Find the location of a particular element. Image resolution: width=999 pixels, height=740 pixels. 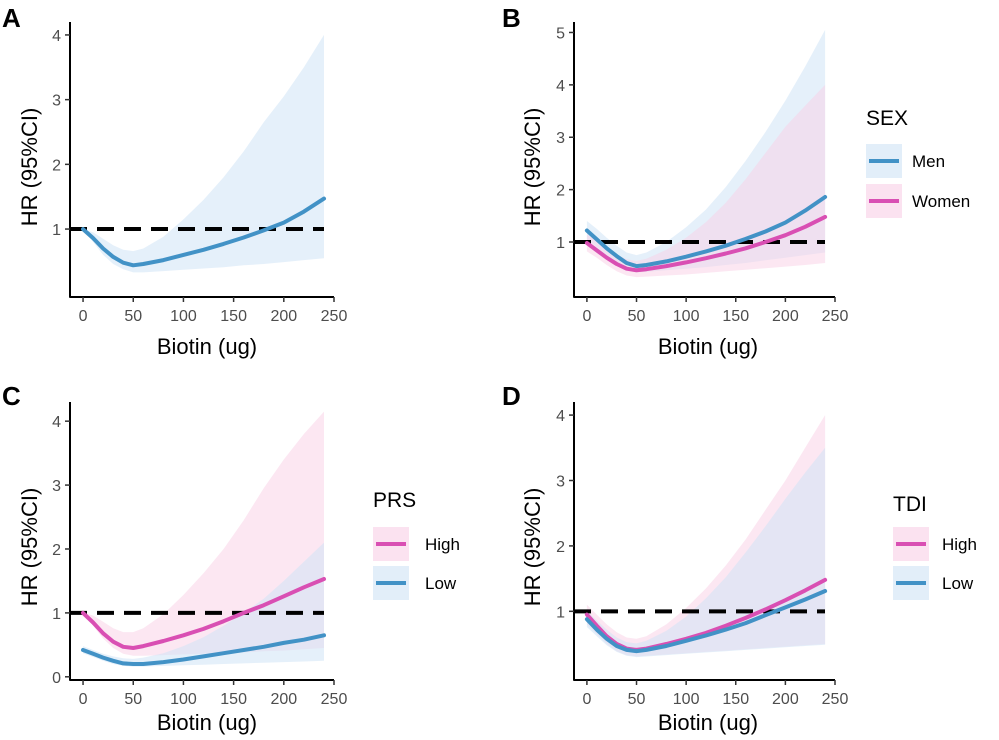

legend-title: PRS is located at coordinates (394, 500).